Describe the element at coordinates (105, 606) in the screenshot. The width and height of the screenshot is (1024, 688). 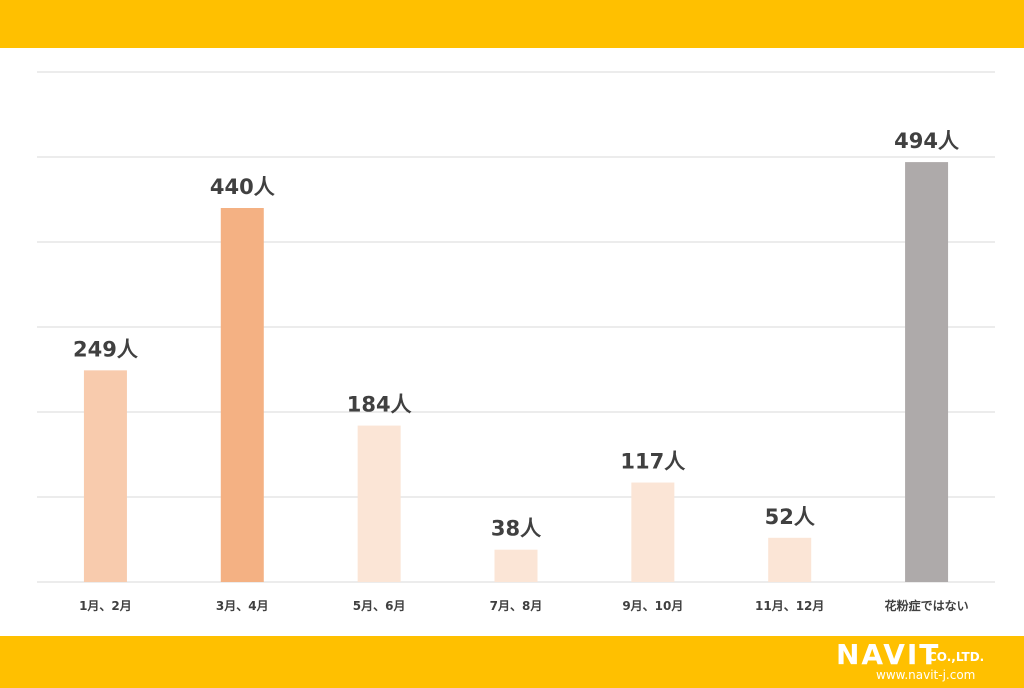
I see `x-tick-label: 1月、2月` at that location.